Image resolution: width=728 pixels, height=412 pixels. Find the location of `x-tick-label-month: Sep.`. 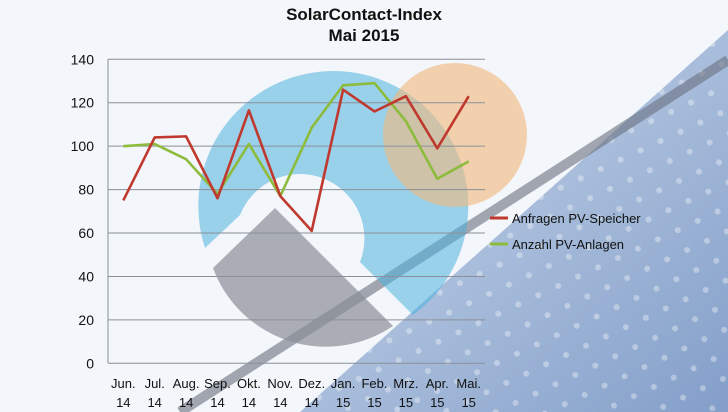

x-tick-label-month: Sep. is located at coordinates (217, 383).